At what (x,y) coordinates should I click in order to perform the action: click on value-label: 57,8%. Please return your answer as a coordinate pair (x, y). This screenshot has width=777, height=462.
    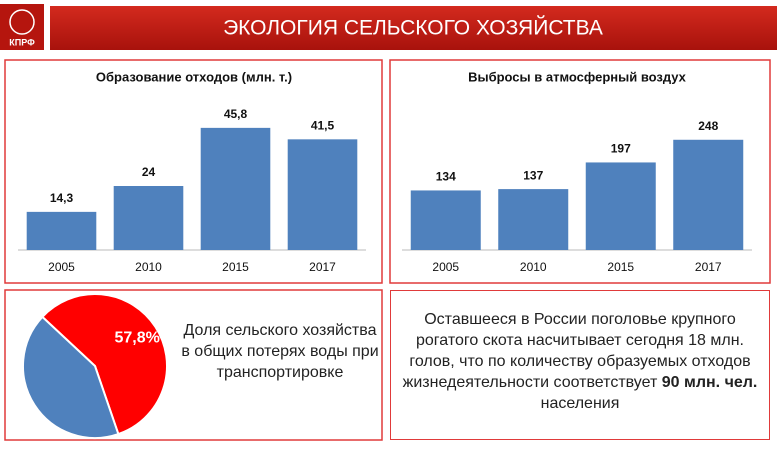
    Looking at the image, I should click on (136, 338).